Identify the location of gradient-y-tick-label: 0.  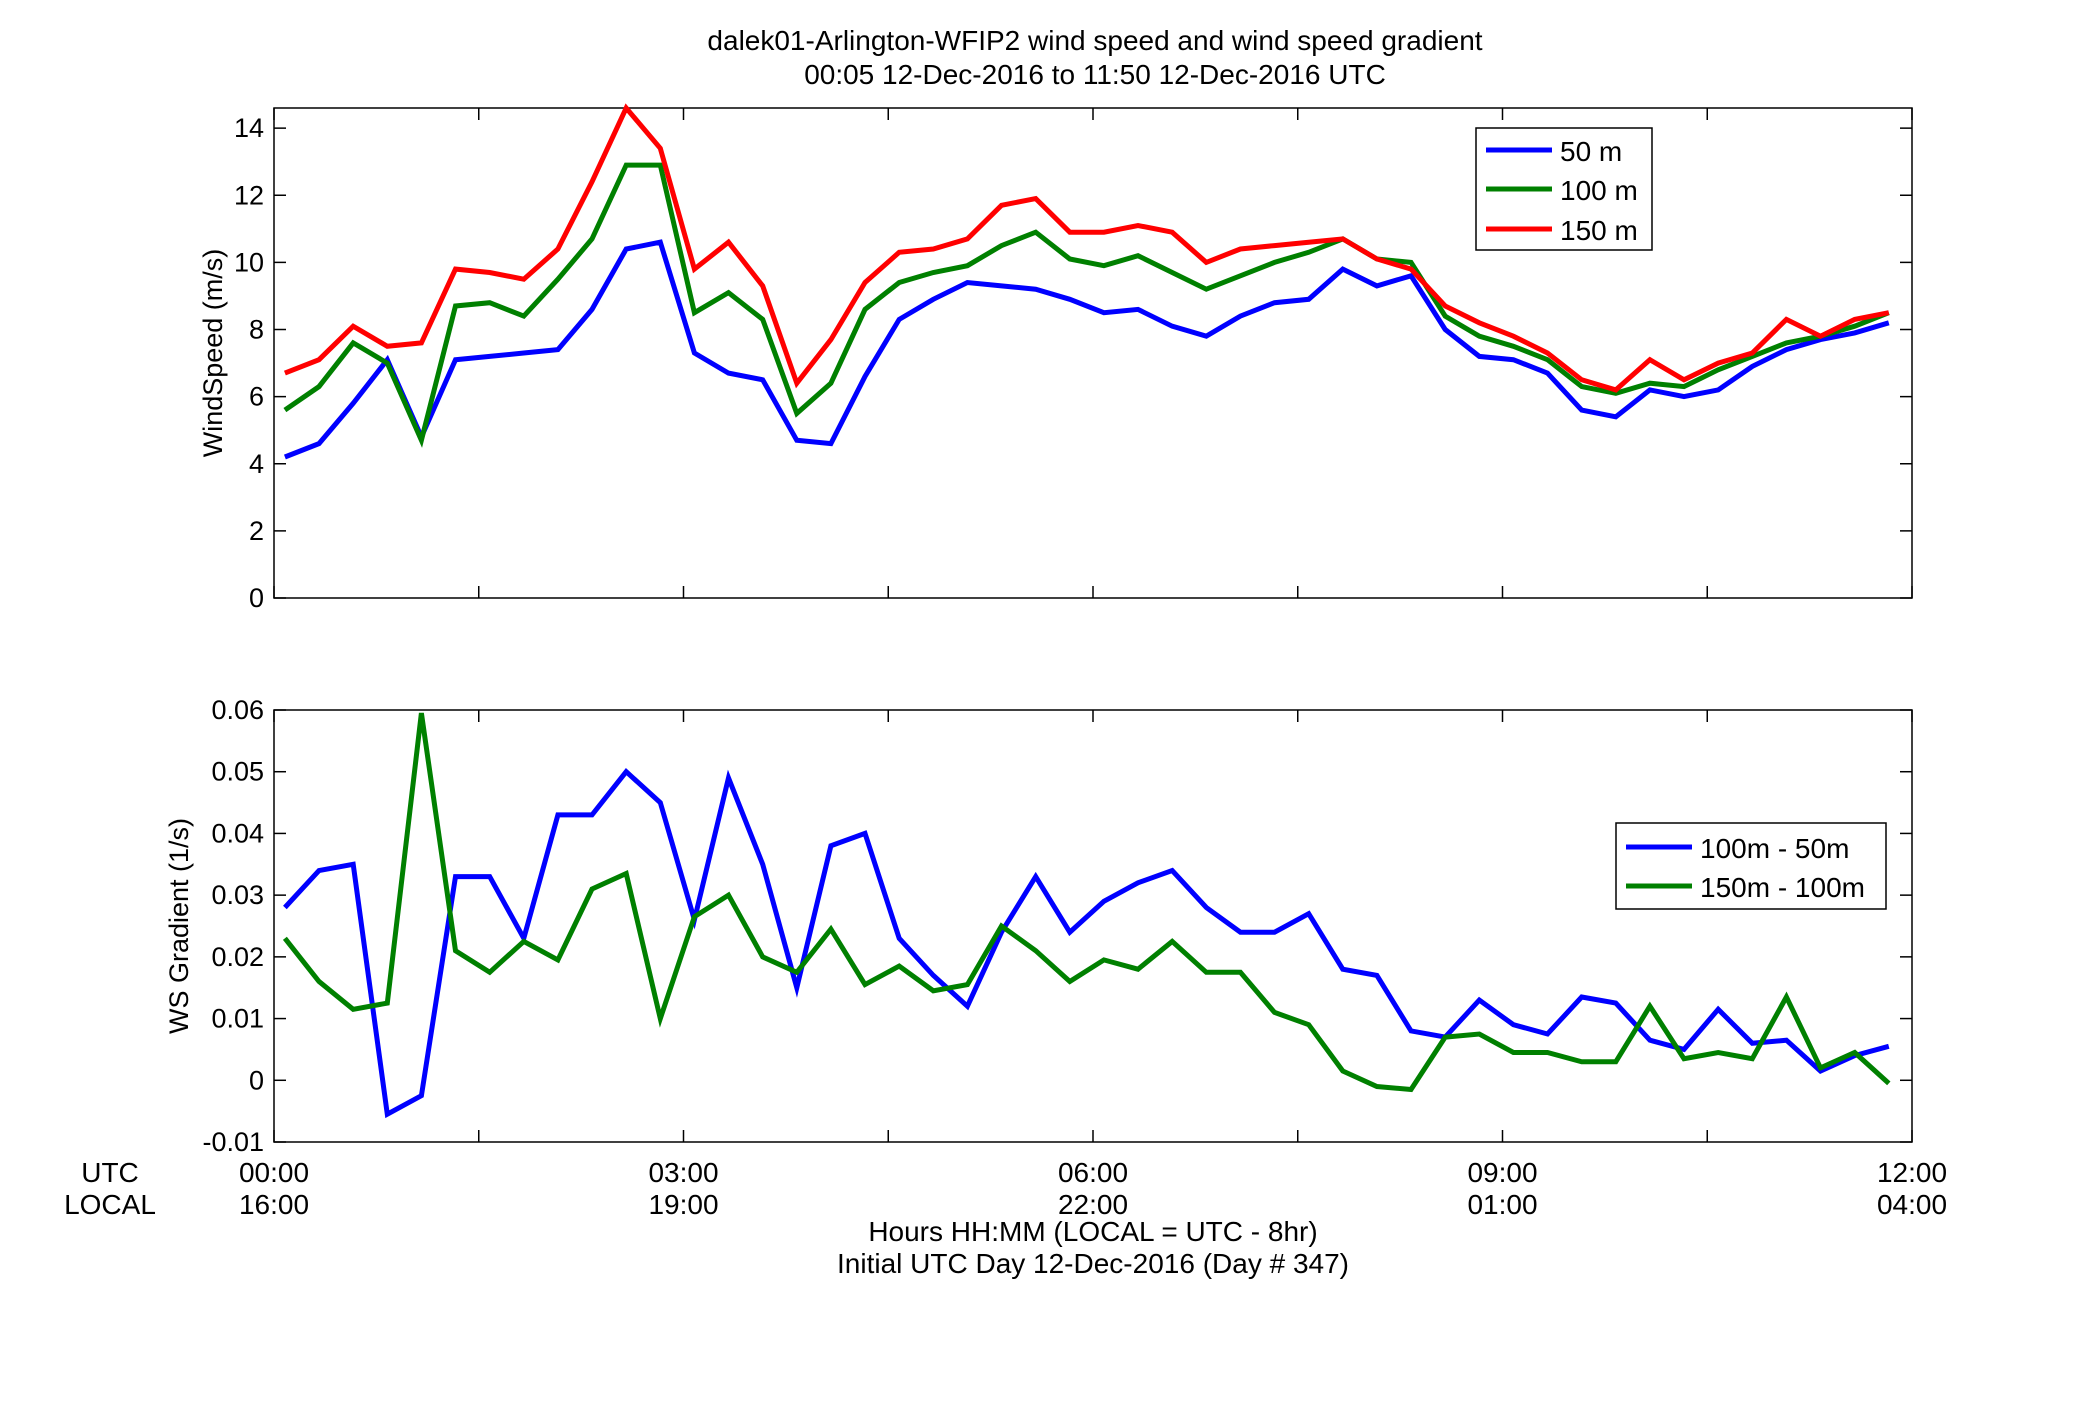
(256, 1080).